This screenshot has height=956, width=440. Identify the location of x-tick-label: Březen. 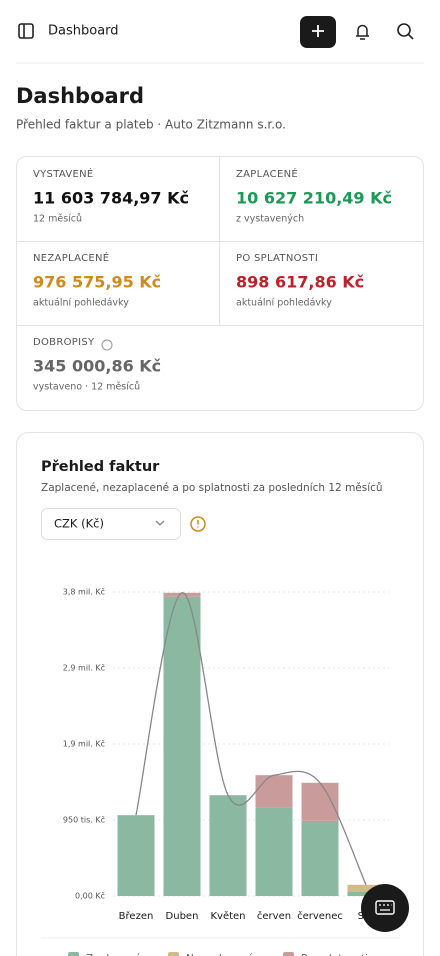
(136, 916).